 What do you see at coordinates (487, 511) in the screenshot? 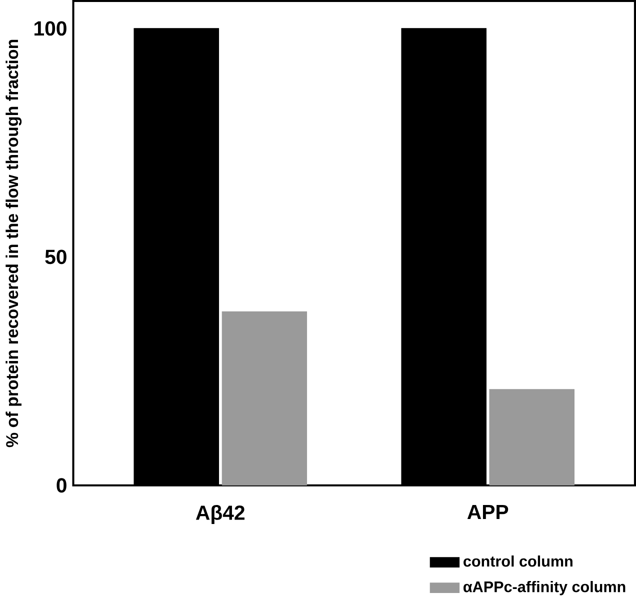
I see `x-tick-label: APP` at bounding box center [487, 511].